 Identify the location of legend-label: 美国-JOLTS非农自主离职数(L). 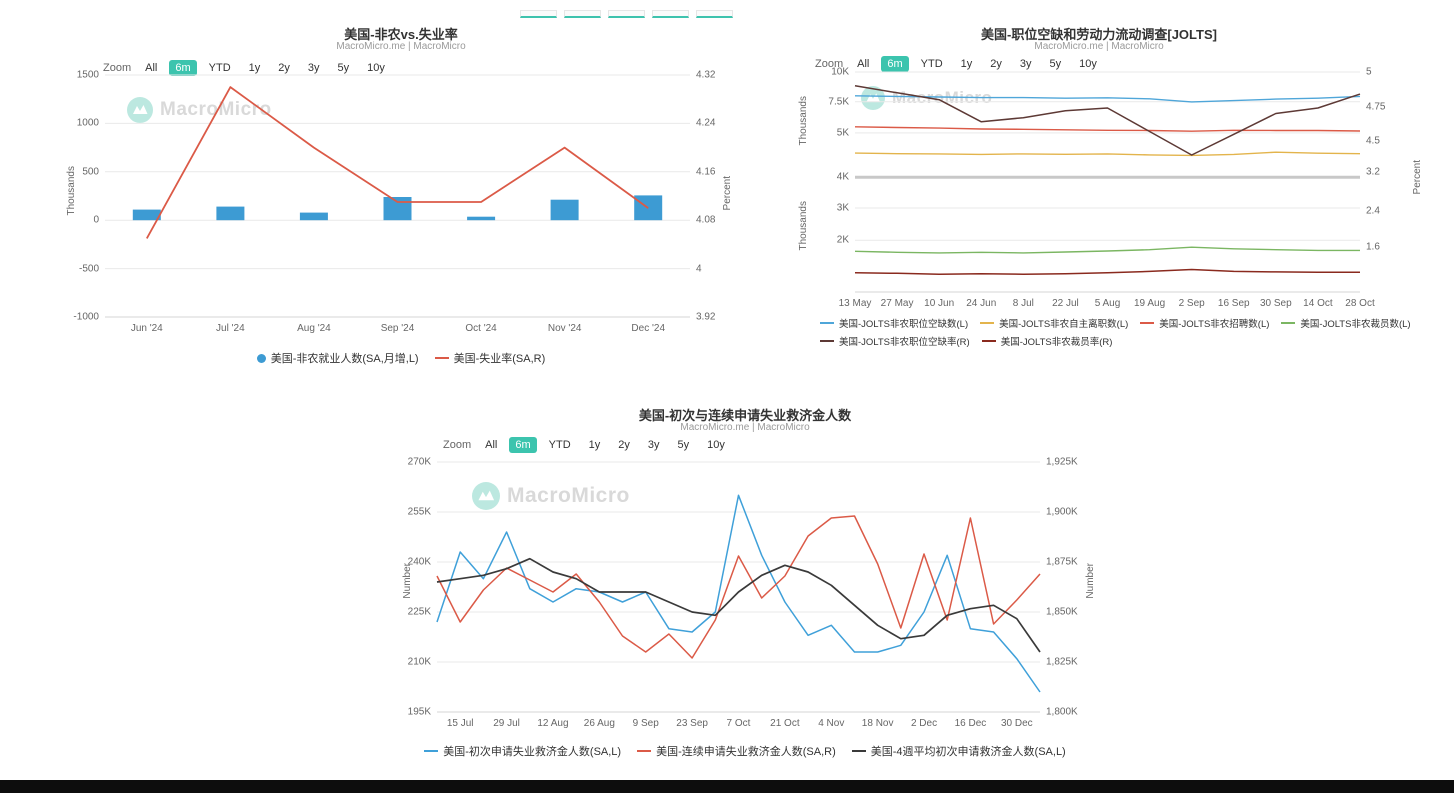
(1064, 324).